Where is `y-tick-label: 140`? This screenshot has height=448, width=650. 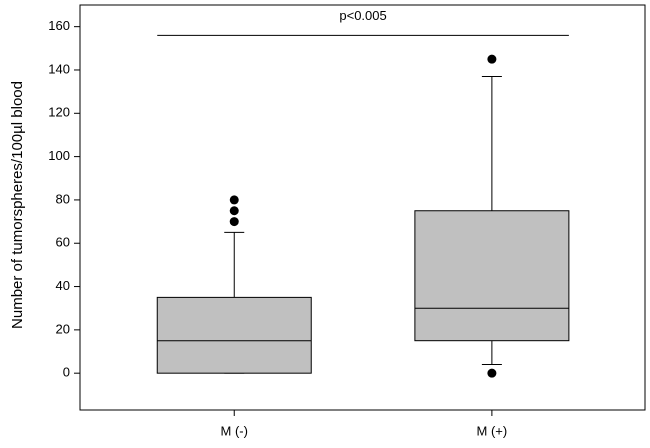
y-tick-label: 140 is located at coordinates (59, 68).